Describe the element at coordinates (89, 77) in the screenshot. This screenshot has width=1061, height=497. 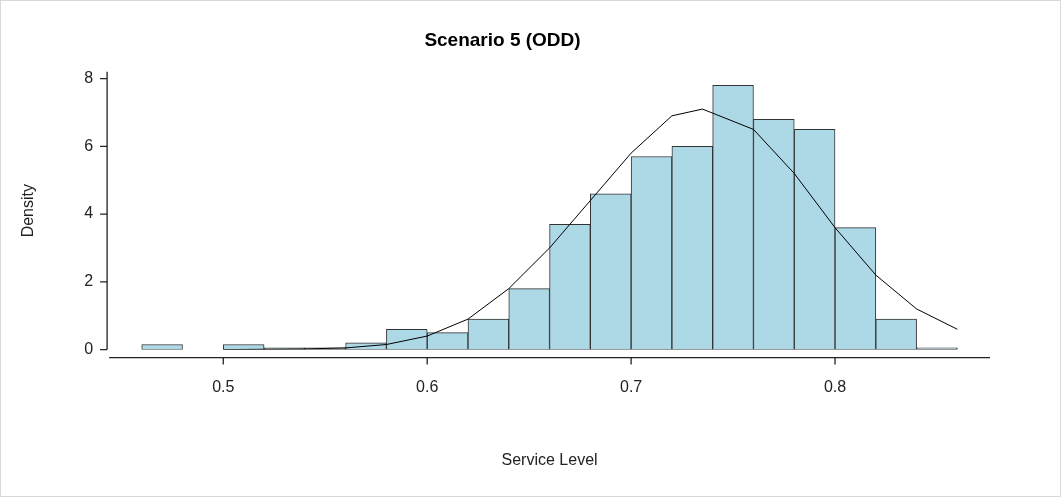
I see `y-tick-label: 8` at that location.